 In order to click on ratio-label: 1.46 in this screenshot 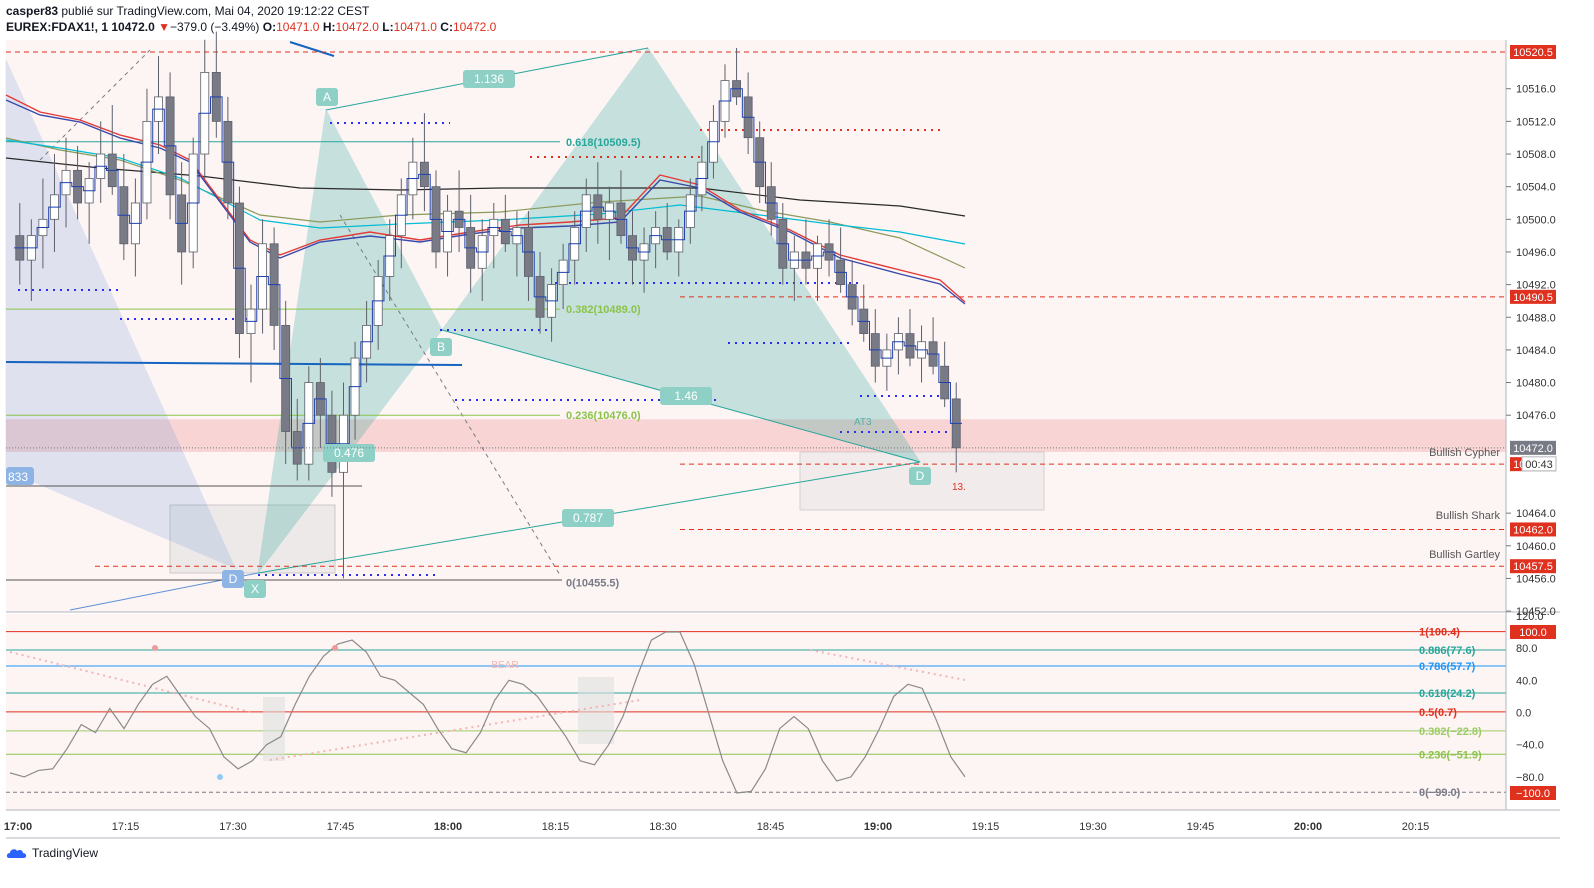, I will do `click(686, 396)`.